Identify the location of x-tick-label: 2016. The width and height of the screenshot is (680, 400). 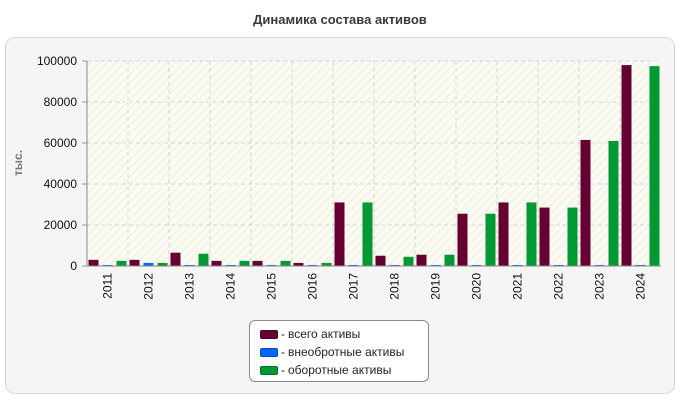
(313, 286).